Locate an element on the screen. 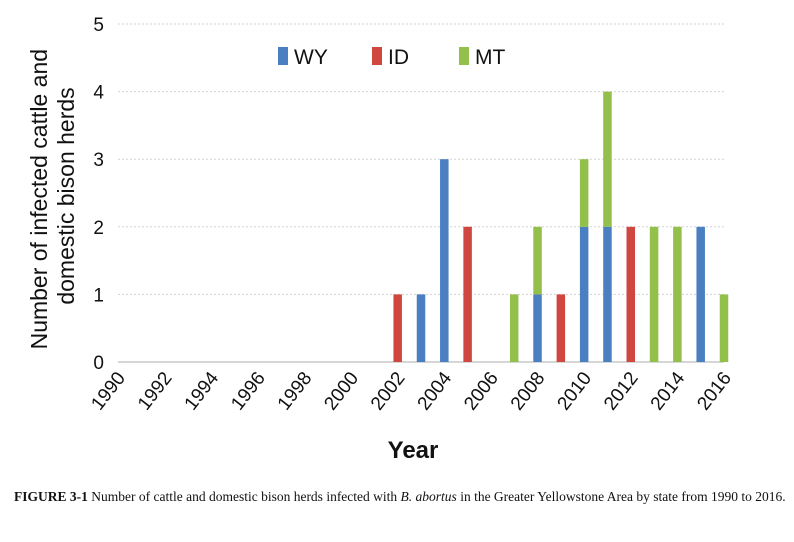  x-tick-2004: 2004 is located at coordinates (435, 391).